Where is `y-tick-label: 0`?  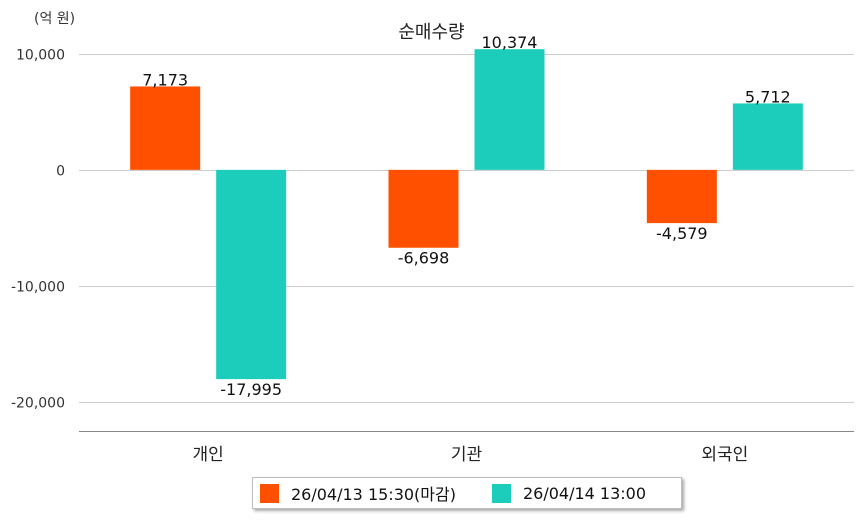
y-tick-label: 0 is located at coordinates (60, 172).